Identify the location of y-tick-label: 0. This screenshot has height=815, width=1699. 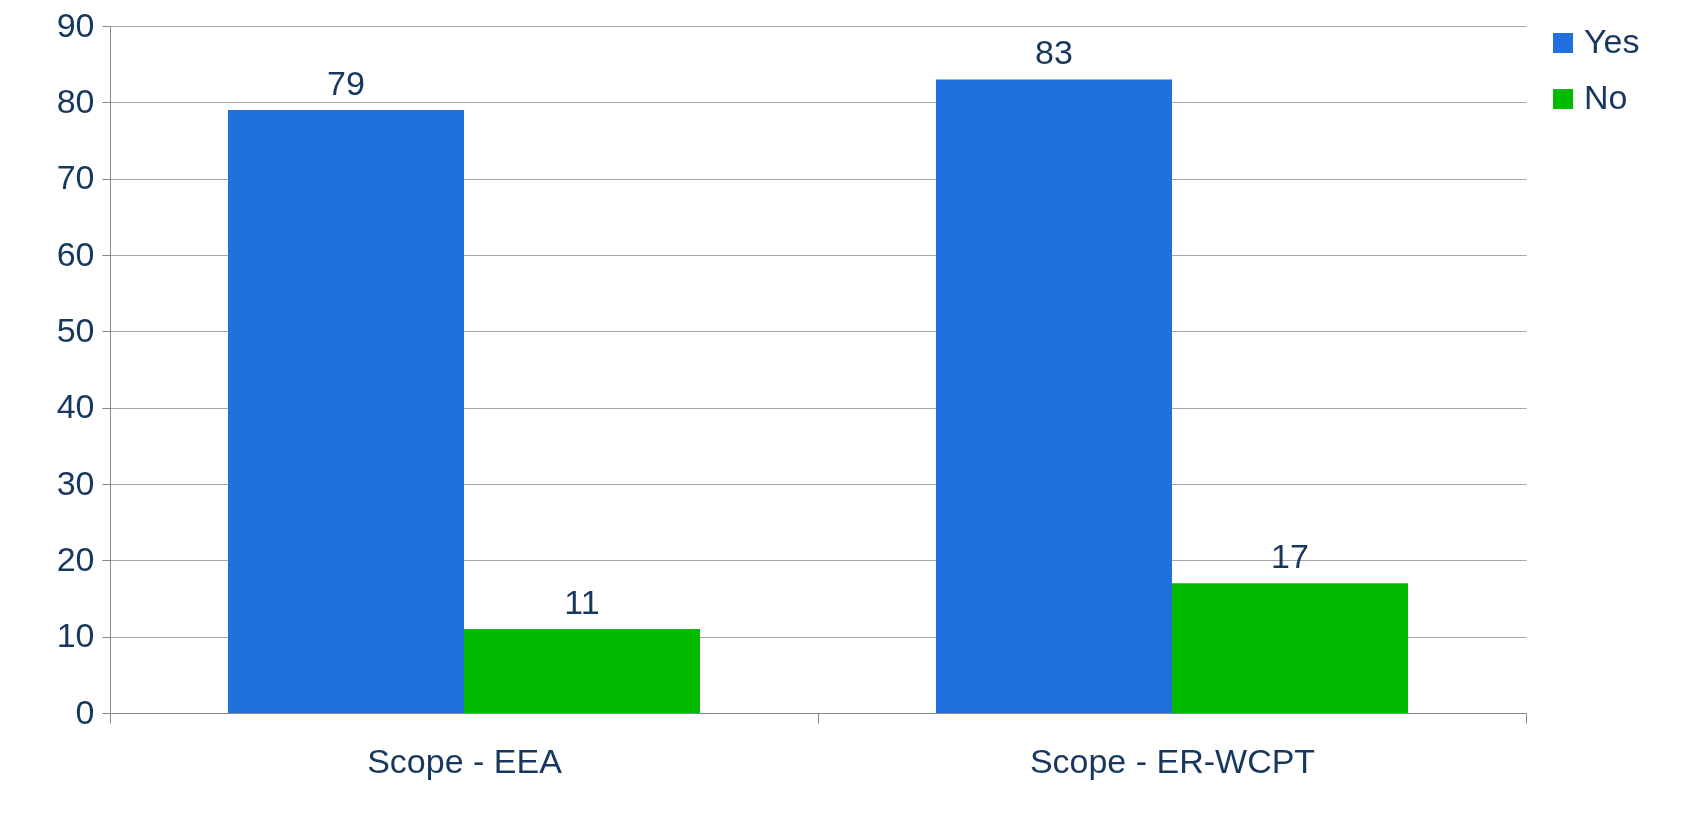
(85, 711).